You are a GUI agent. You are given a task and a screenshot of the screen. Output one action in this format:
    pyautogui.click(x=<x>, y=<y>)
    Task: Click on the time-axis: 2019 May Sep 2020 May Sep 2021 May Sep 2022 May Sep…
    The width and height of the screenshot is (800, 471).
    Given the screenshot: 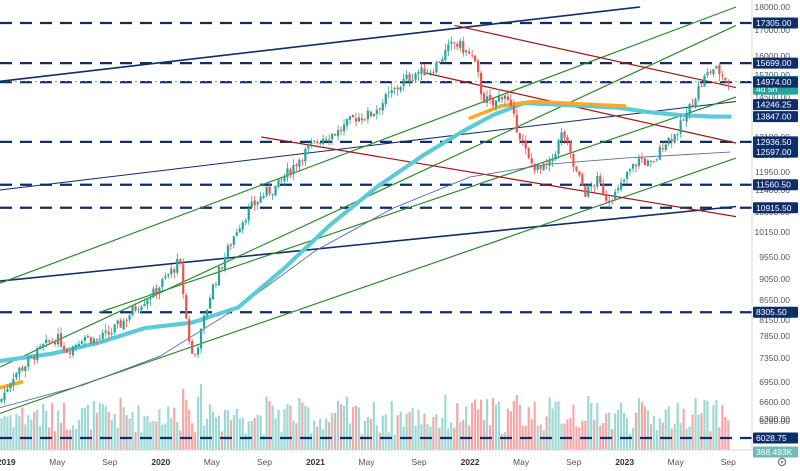 What is the action you would take?
    pyautogui.click(x=368, y=462)
    